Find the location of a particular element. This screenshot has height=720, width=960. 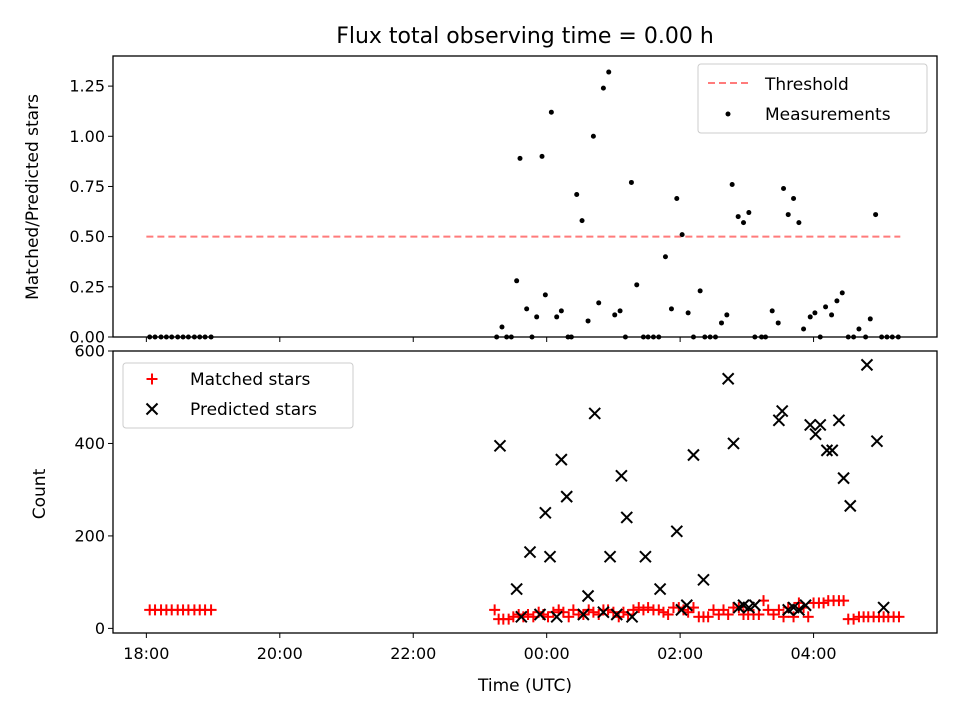

bottom-y-axis-label: Count is located at coordinates (40, 493).